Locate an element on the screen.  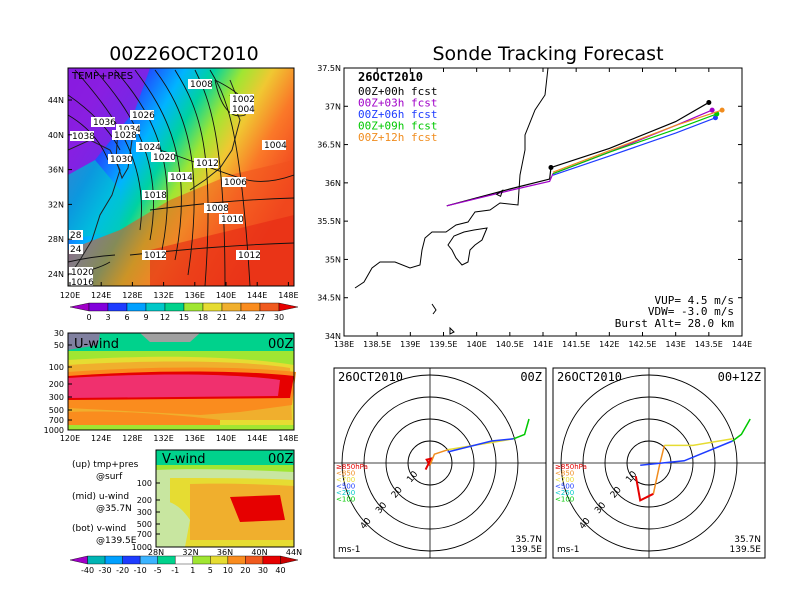
lat-tick-label: 44N is located at coordinates (56, 100).